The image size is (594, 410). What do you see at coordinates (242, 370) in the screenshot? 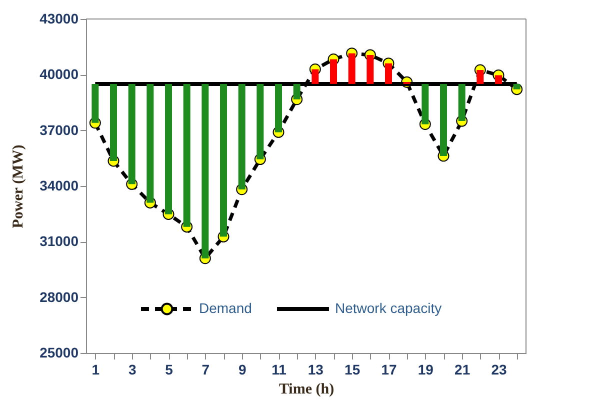
I see `x-tick-label: 9` at bounding box center [242, 370].